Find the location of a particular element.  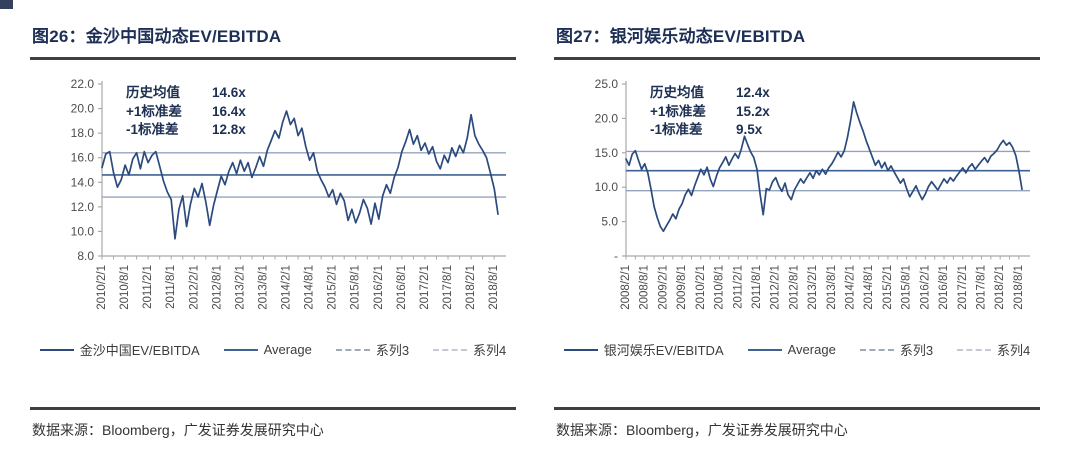

stat-value: 12.4x is located at coordinates (753, 92).